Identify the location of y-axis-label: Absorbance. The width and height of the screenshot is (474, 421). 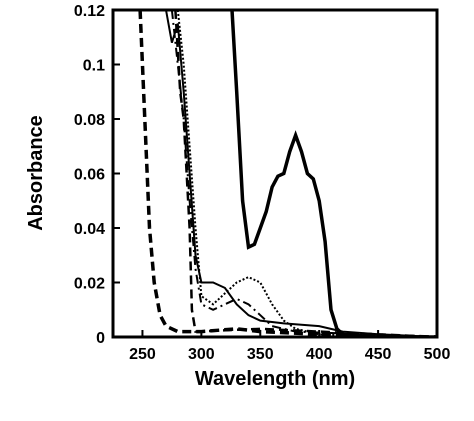
(36, 173).